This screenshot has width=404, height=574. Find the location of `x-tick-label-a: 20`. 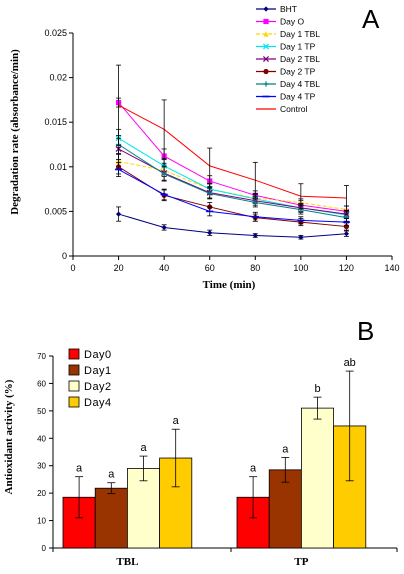

x-tick-label-a: 20 is located at coordinates (119, 268).